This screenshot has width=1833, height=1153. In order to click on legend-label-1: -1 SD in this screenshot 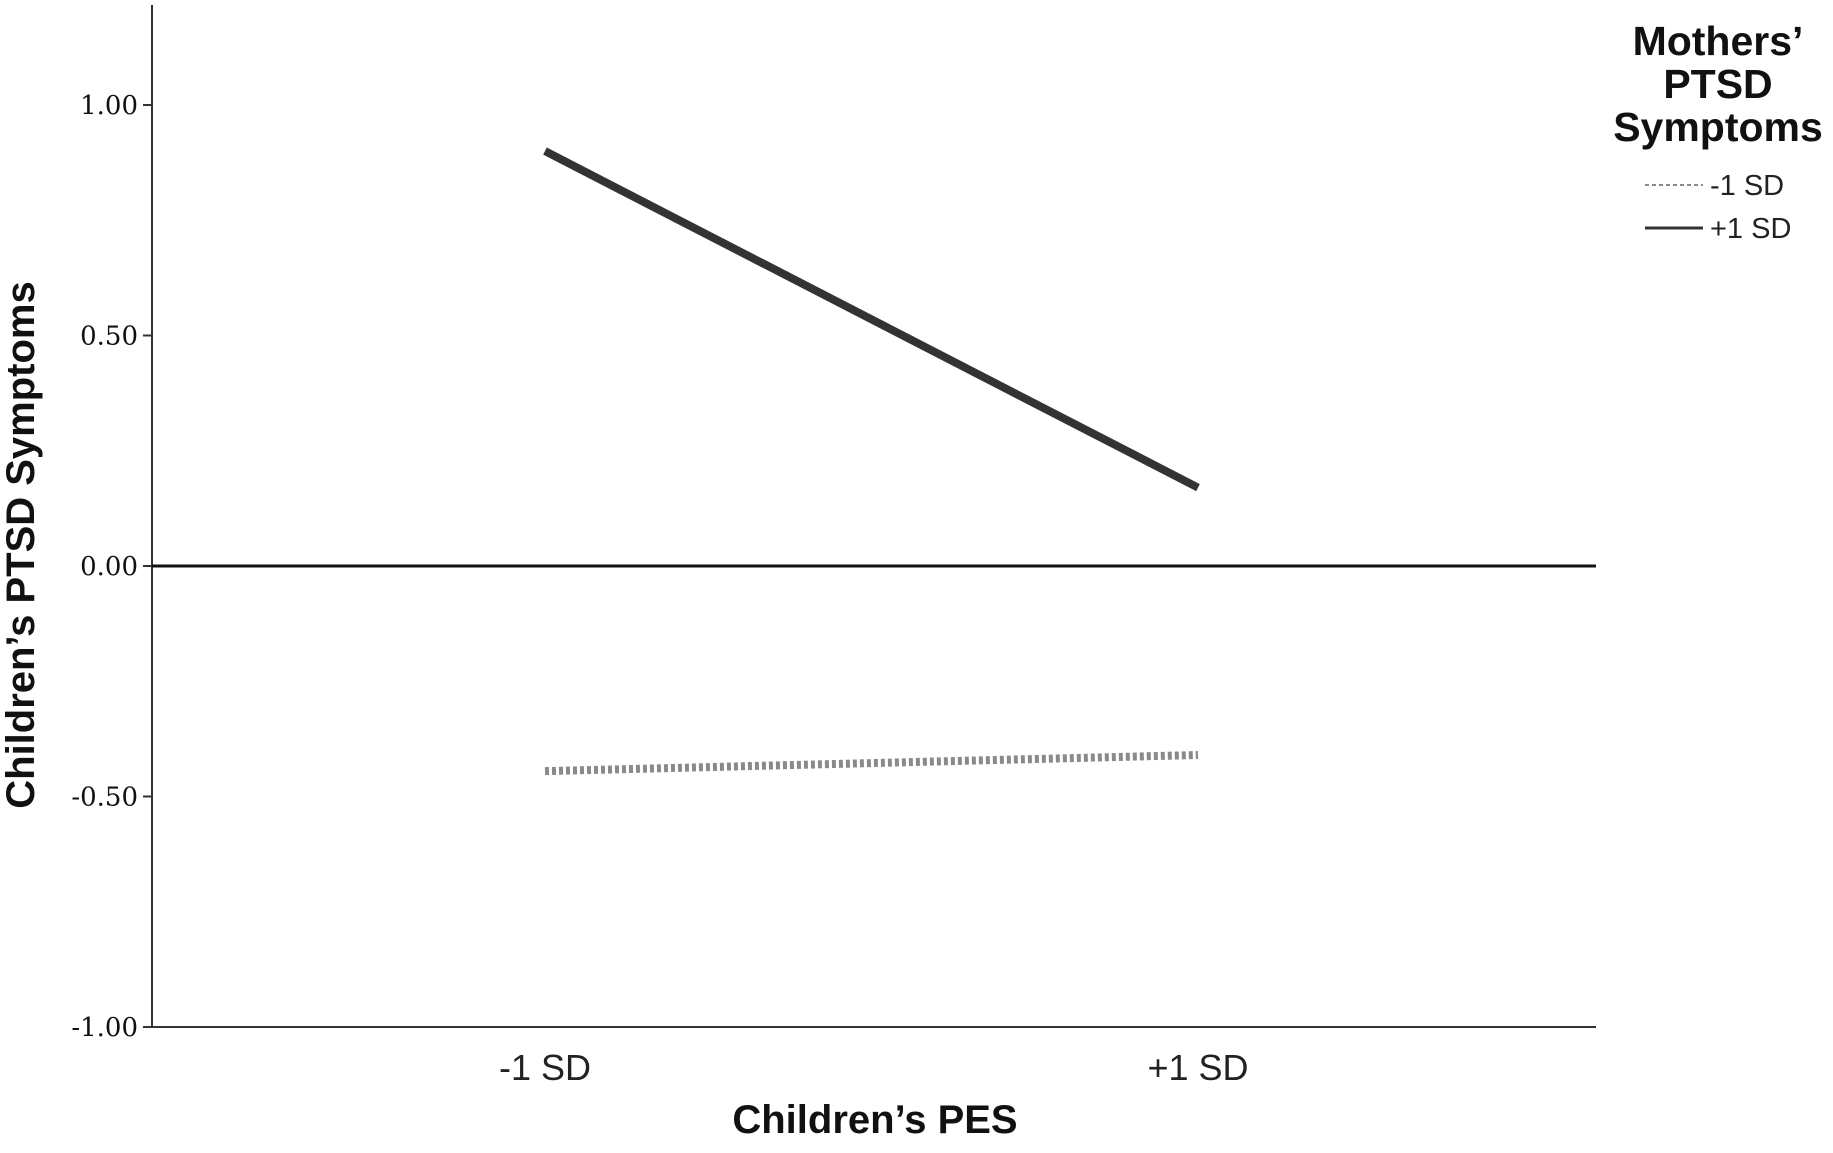, I will do `click(1747, 186)`.